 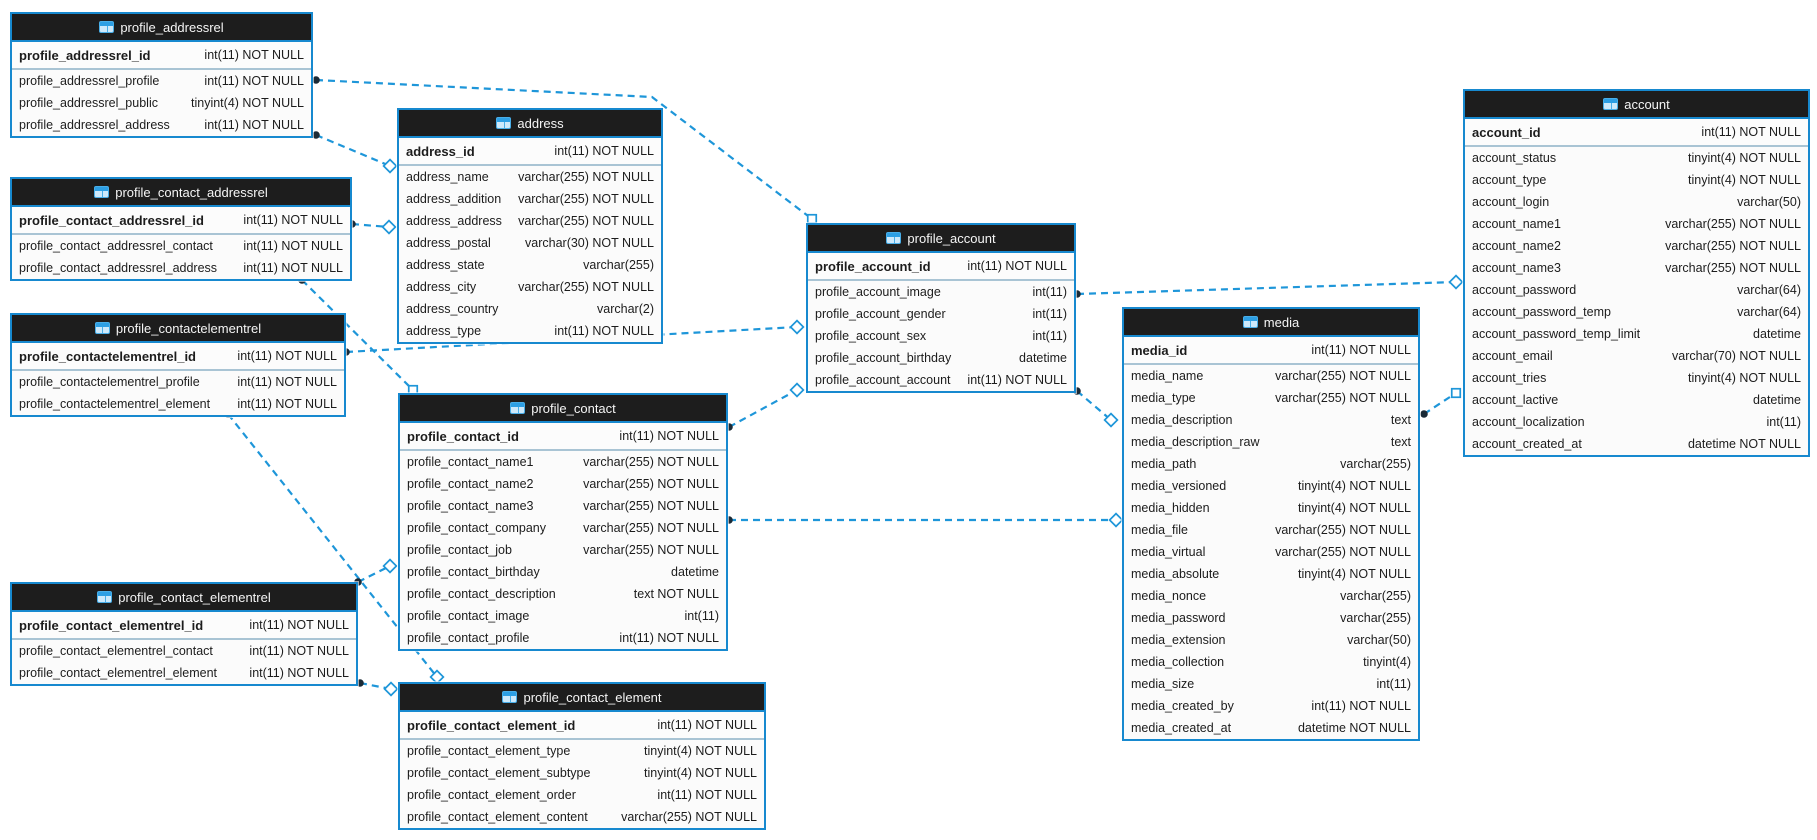 I want to click on column-name: profile_contact_element_order, so click(x=491, y=795).